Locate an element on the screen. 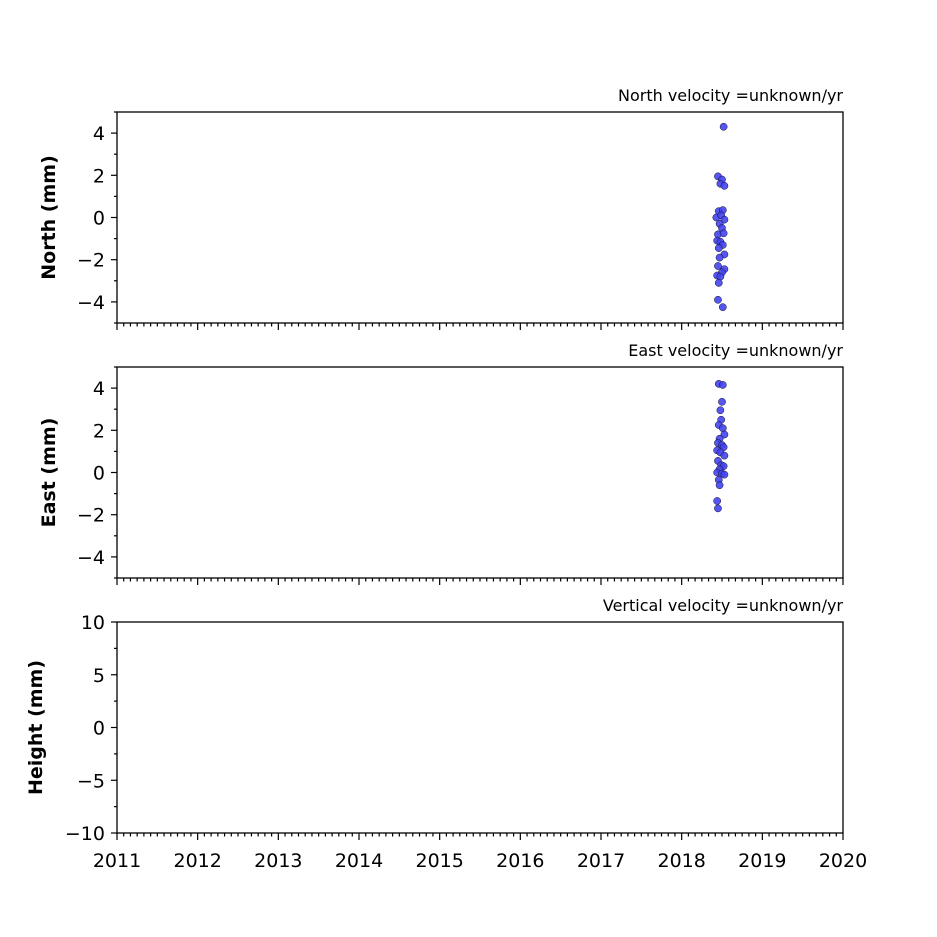 The image size is (937, 937). x-tick-label: 2016 is located at coordinates (520, 861).